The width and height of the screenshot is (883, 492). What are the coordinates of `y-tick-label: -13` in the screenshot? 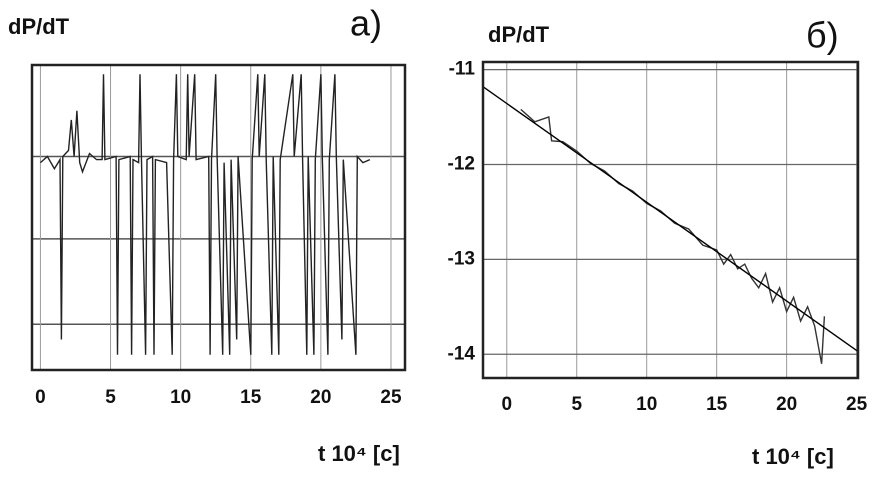 It's located at (461, 258).